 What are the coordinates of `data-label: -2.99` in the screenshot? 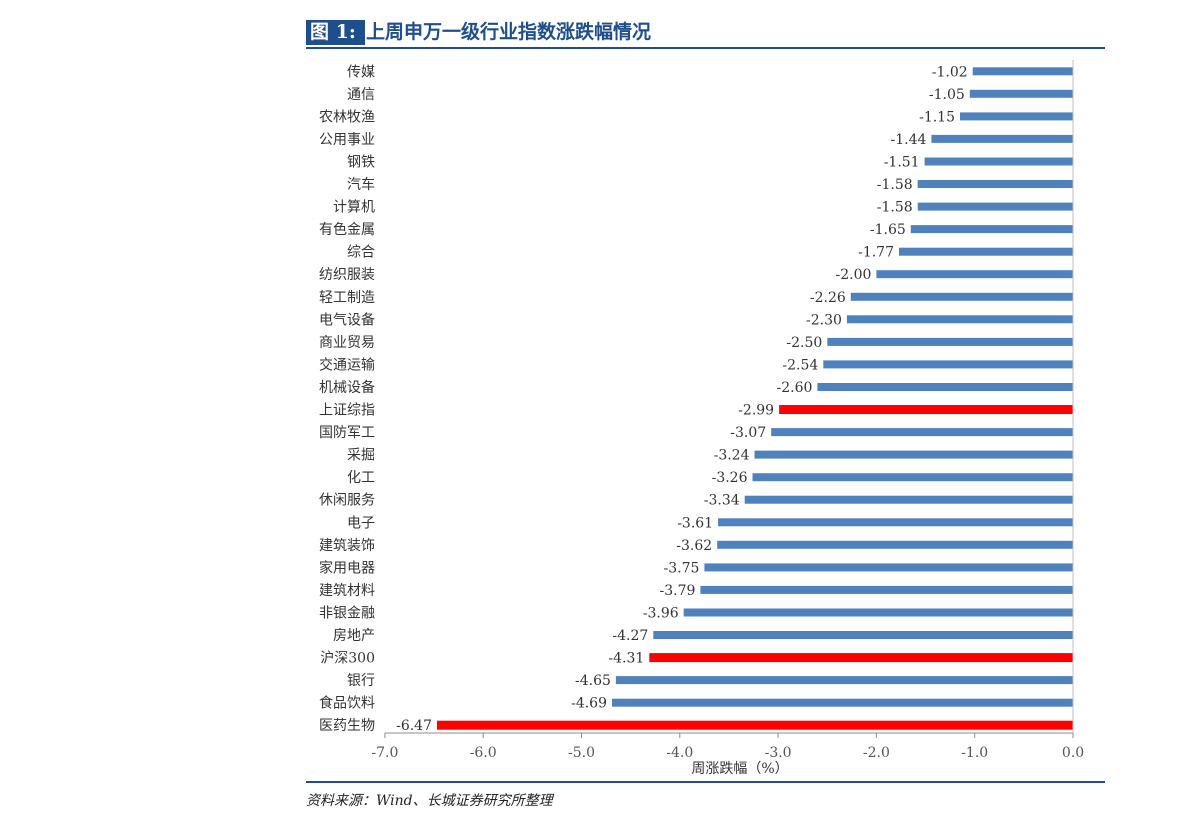 It's located at (756, 411).